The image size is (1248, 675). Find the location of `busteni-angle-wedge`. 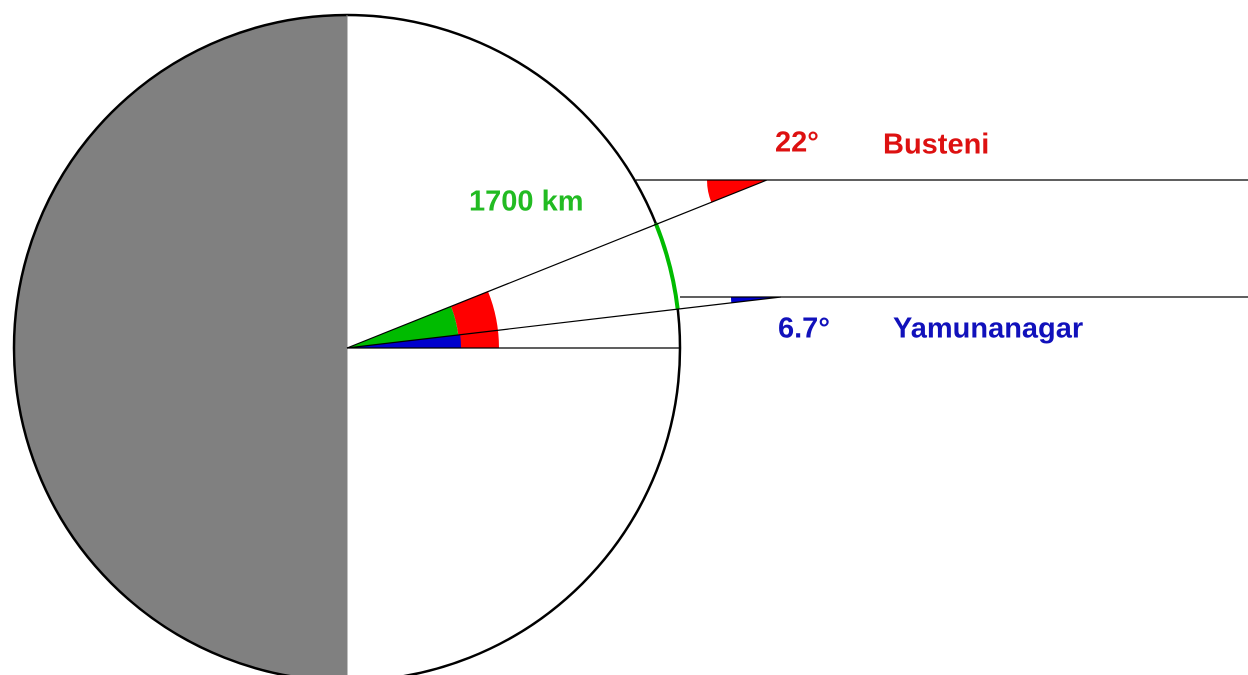

busteni-angle-wedge is located at coordinates (474, 319).